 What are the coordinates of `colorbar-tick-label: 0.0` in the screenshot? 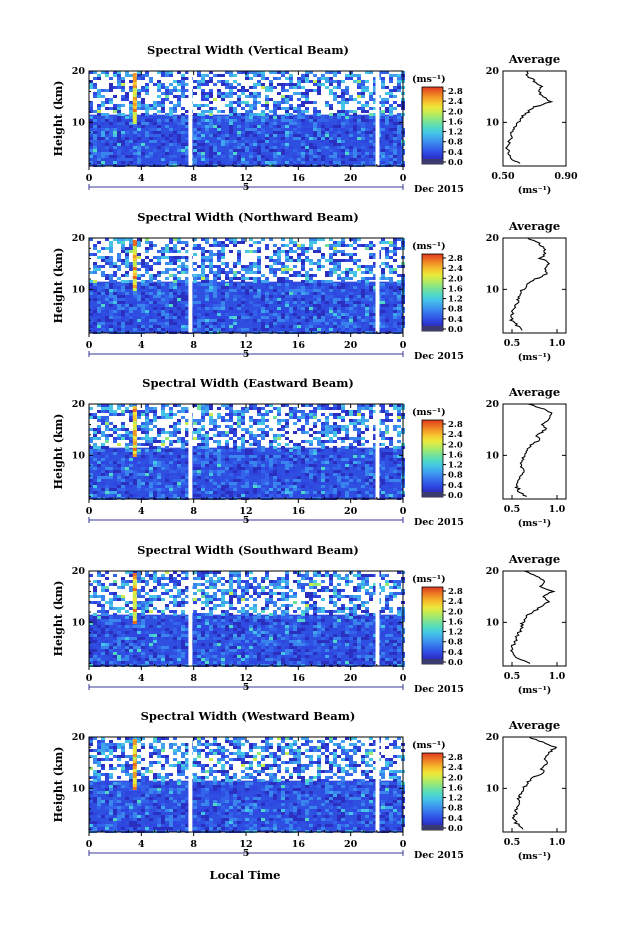 It's located at (455, 330).